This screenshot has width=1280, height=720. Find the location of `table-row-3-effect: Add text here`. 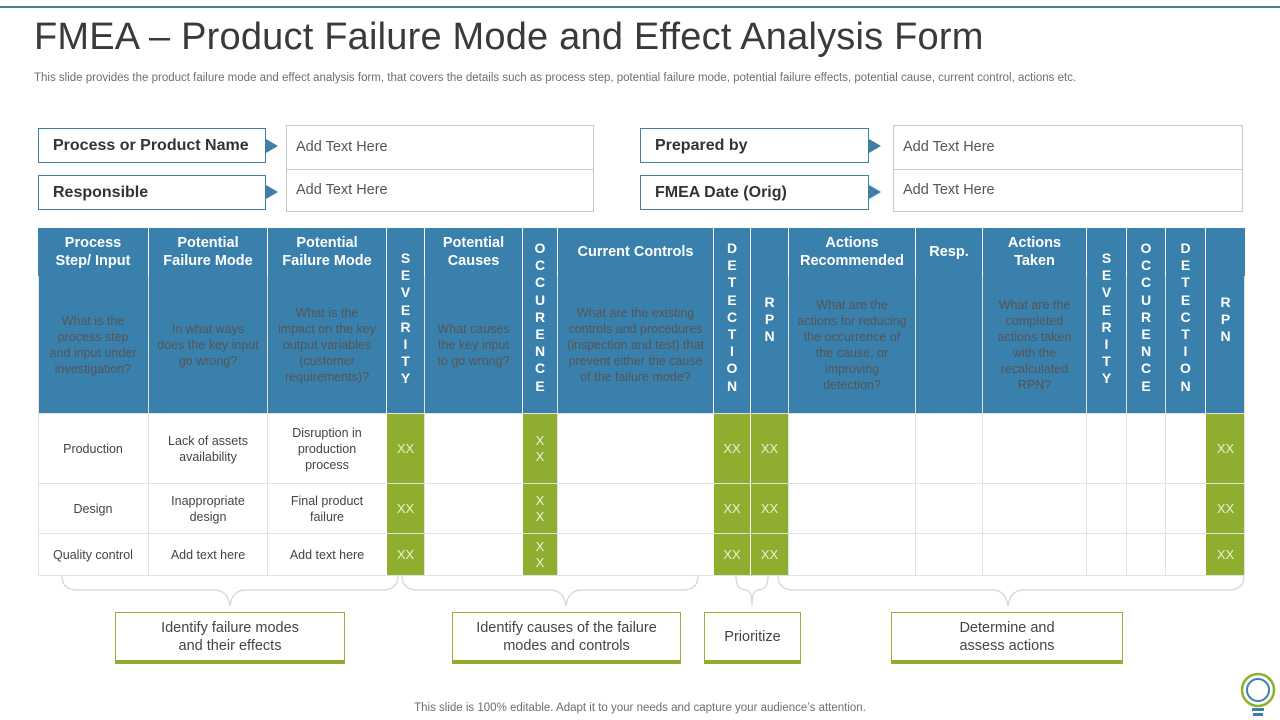

table-row-3-effect: Add text here is located at coordinates (327, 554).